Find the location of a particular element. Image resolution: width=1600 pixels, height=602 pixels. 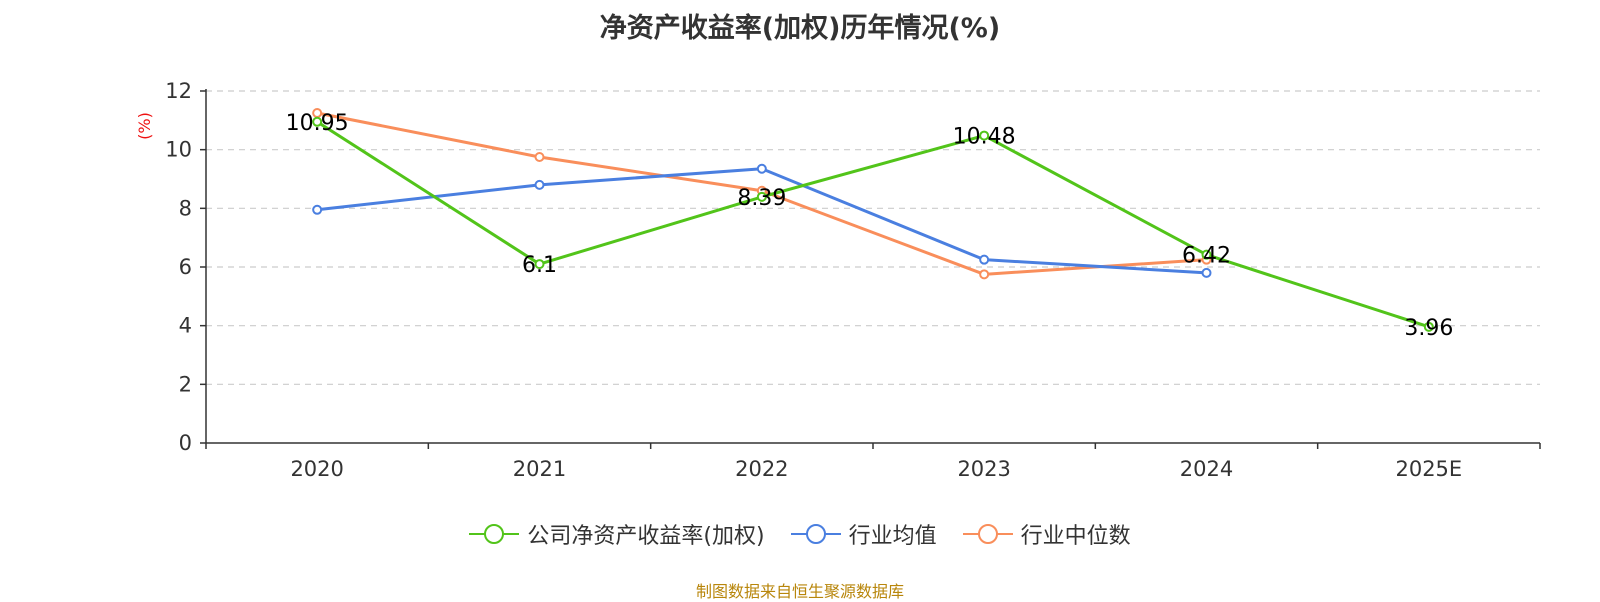

chart-title: 净资产收益率(加权)历年情况(%) is located at coordinates (800, 28).